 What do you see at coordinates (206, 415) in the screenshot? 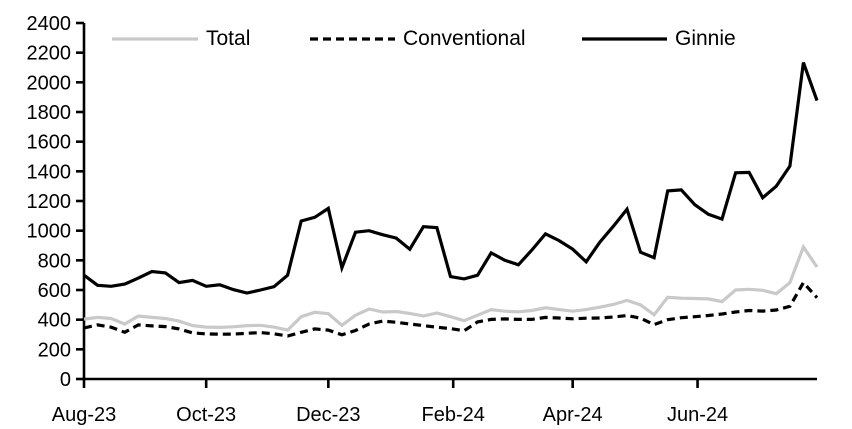
I see `x-tick-label: Oct-23` at bounding box center [206, 415].